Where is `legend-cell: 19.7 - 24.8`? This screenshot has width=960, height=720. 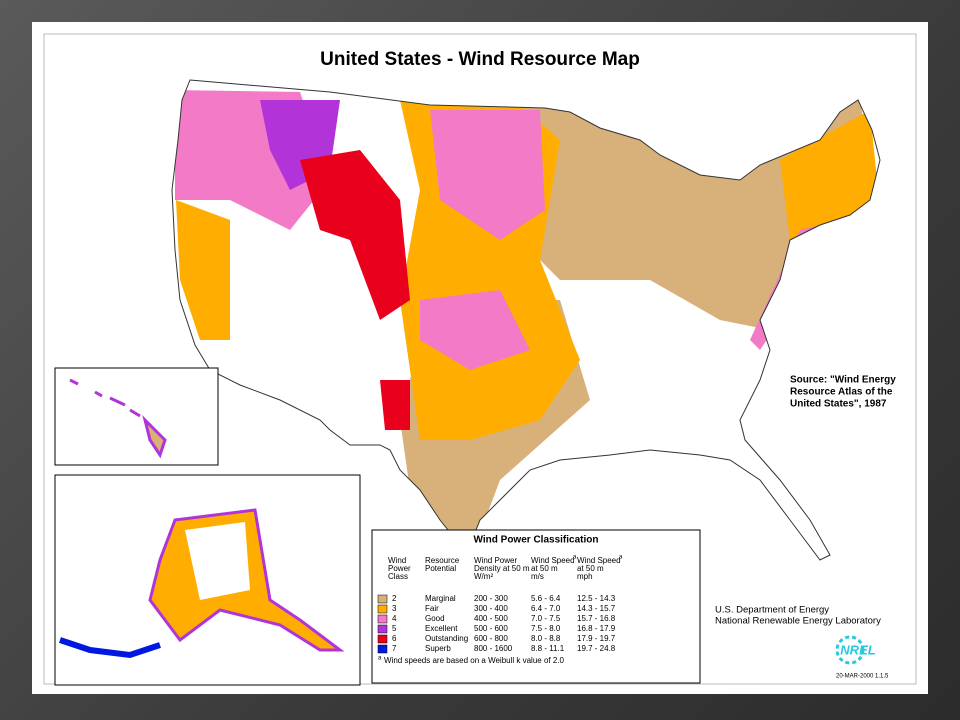
legend-cell: 19.7 - 24.8 is located at coordinates (596, 648).